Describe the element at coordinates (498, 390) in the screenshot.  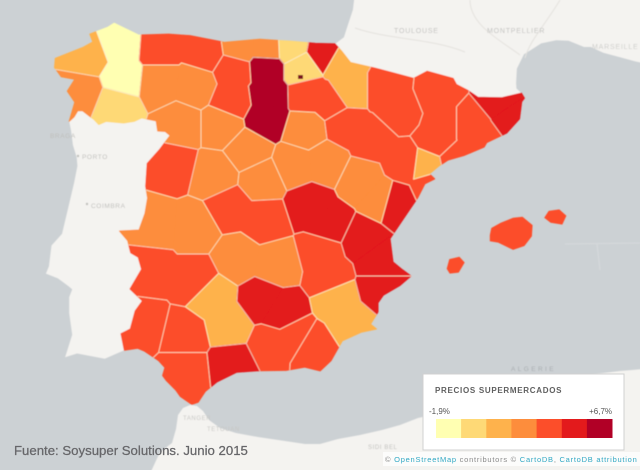
I see `svg-text: PRECIOS SUPERMERCADOS` at that location.